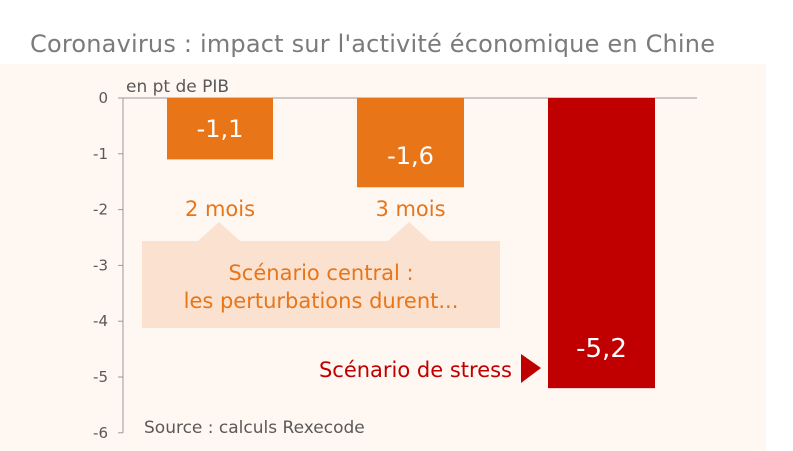  Describe the element at coordinates (100, 321) in the screenshot. I see `y-tick-label: -4` at that location.